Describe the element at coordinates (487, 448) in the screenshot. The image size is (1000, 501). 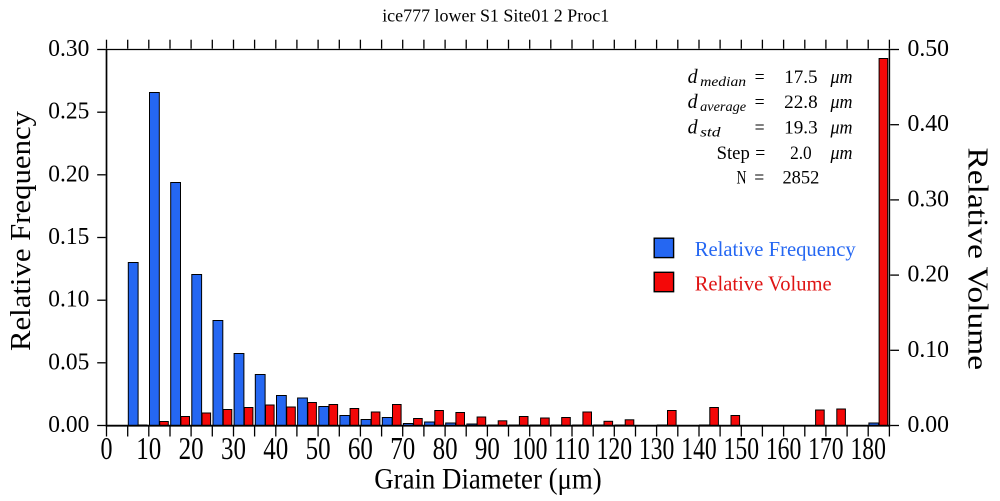
I see `svg-text: 90` at that location.